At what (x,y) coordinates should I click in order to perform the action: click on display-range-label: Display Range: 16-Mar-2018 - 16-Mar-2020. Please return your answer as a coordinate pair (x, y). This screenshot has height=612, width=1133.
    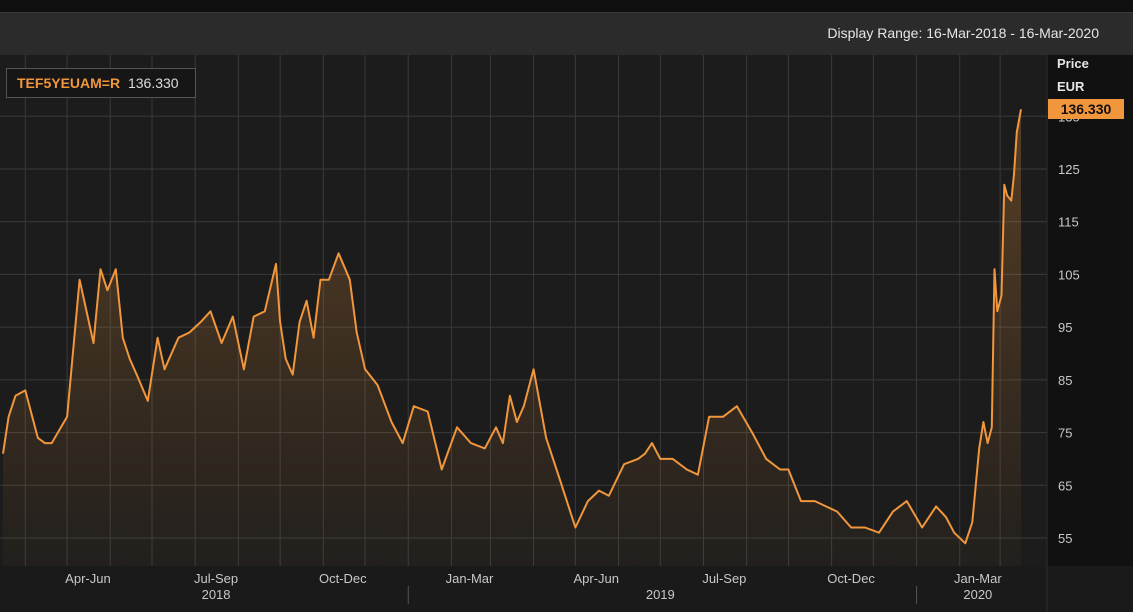
    Looking at the image, I should click on (963, 33).